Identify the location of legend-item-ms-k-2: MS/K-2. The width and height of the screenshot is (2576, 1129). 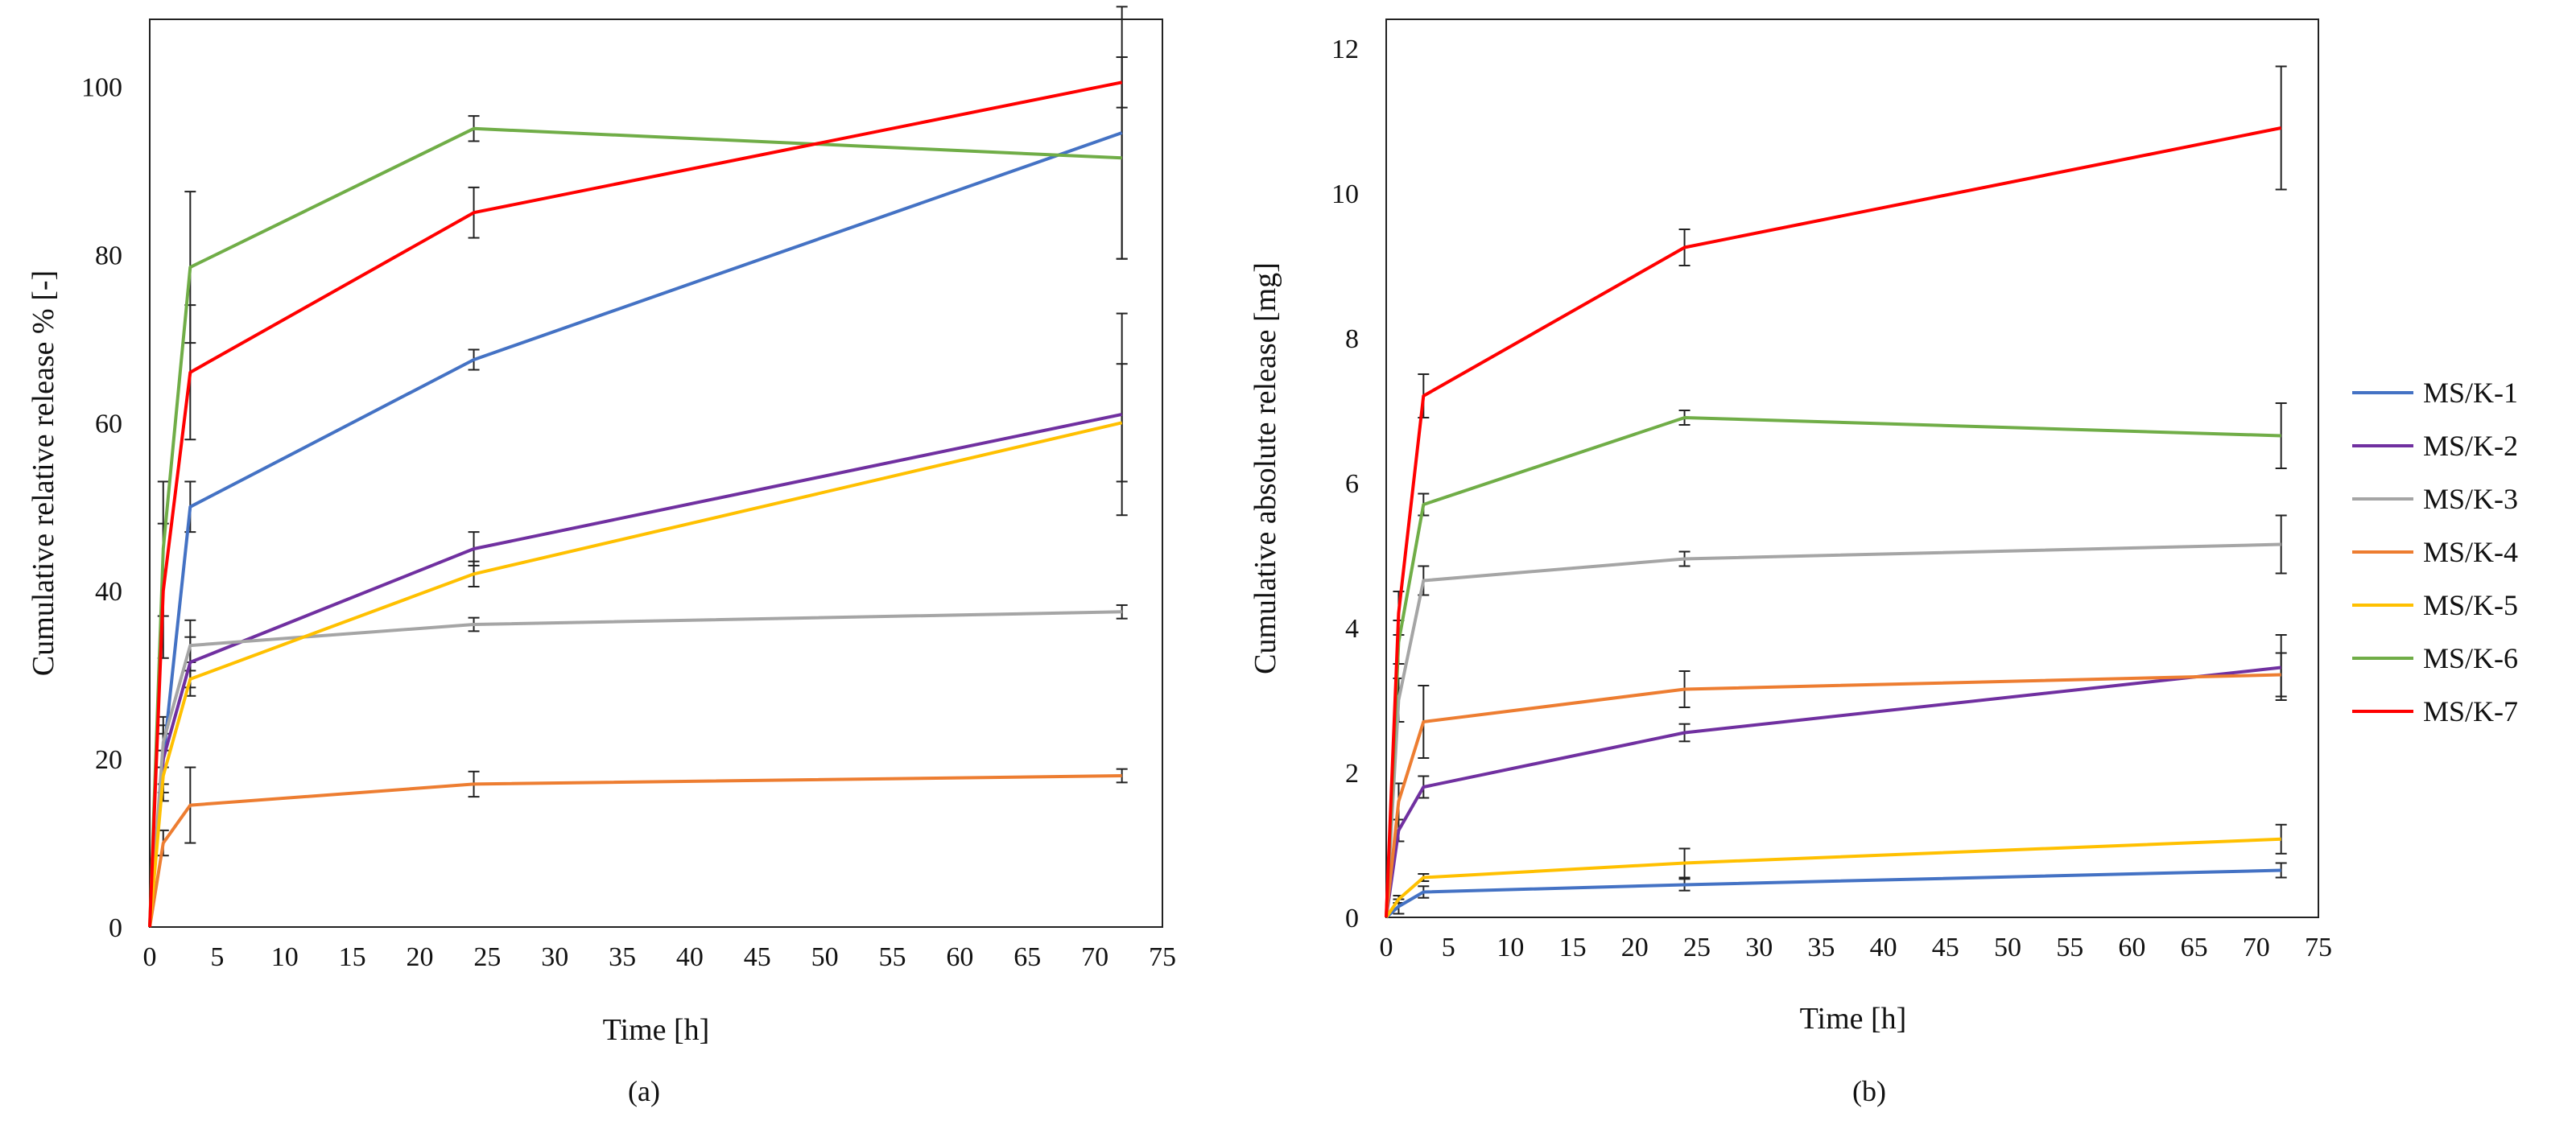
(2435, 446).